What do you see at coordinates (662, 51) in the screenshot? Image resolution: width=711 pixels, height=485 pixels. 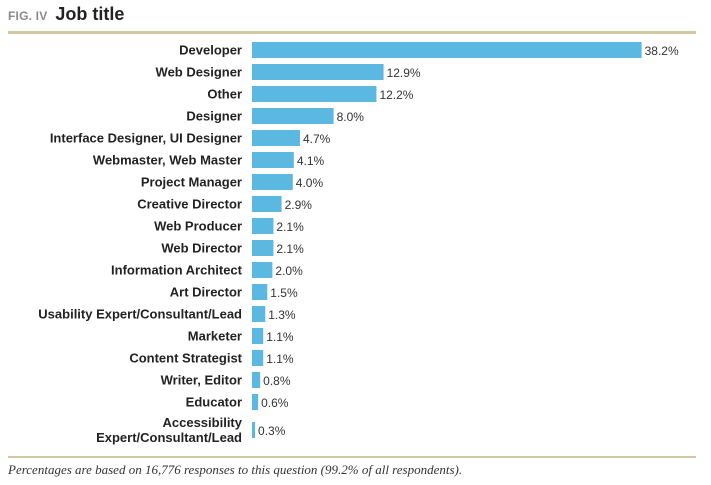 I see `value-label-developer: 38.2%` at bounding box center [662, 51].